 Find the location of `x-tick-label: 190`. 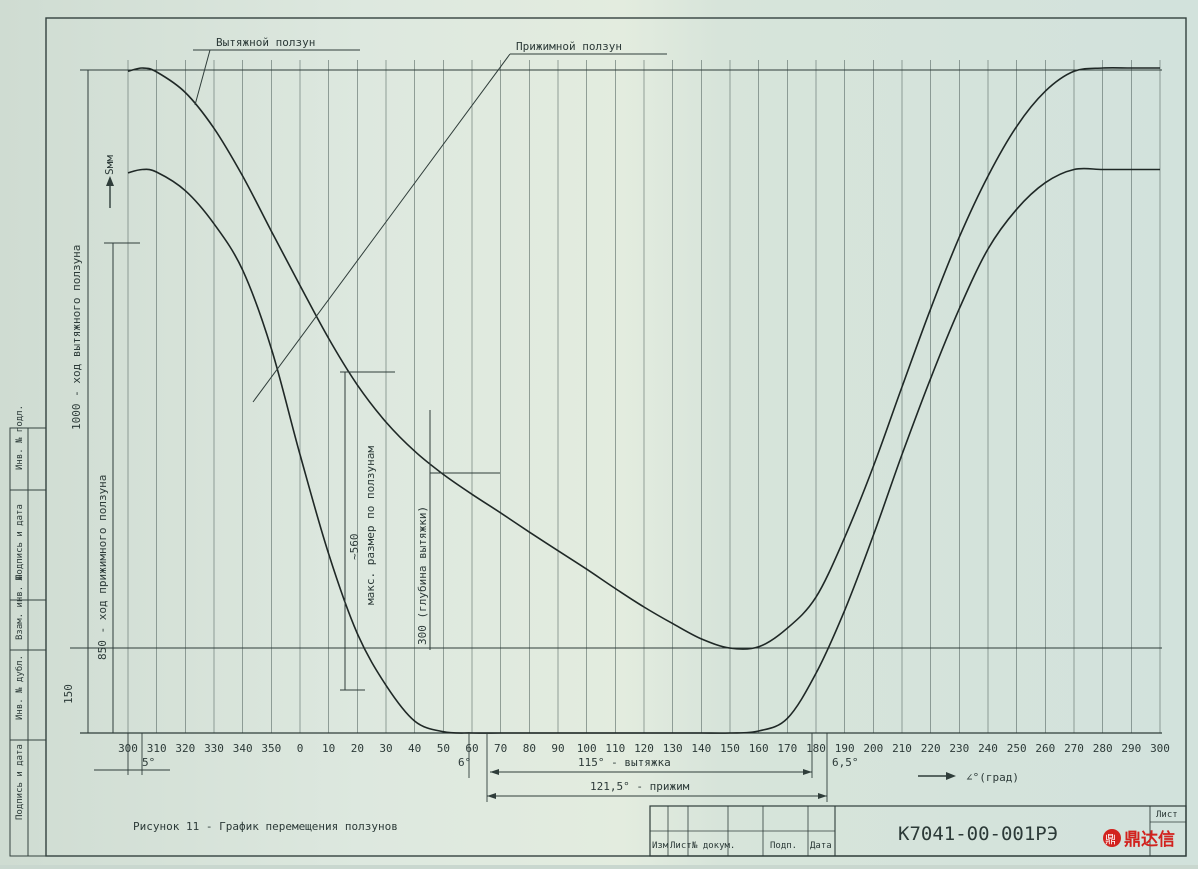

x-tick-label: 190 is located at coordinates (845, 748).